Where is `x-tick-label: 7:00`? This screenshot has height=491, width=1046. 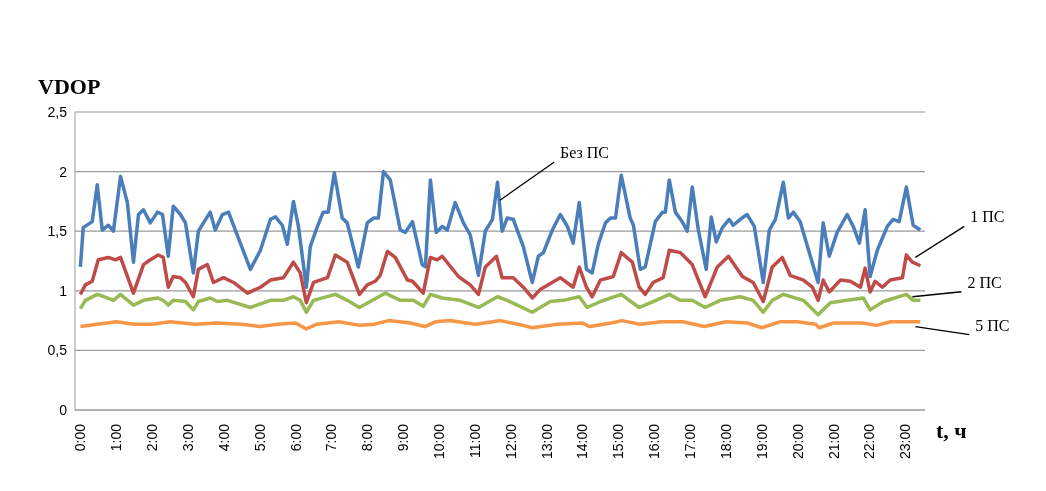
x-tick-label: 7:00 is located at coordinates (331, 437).